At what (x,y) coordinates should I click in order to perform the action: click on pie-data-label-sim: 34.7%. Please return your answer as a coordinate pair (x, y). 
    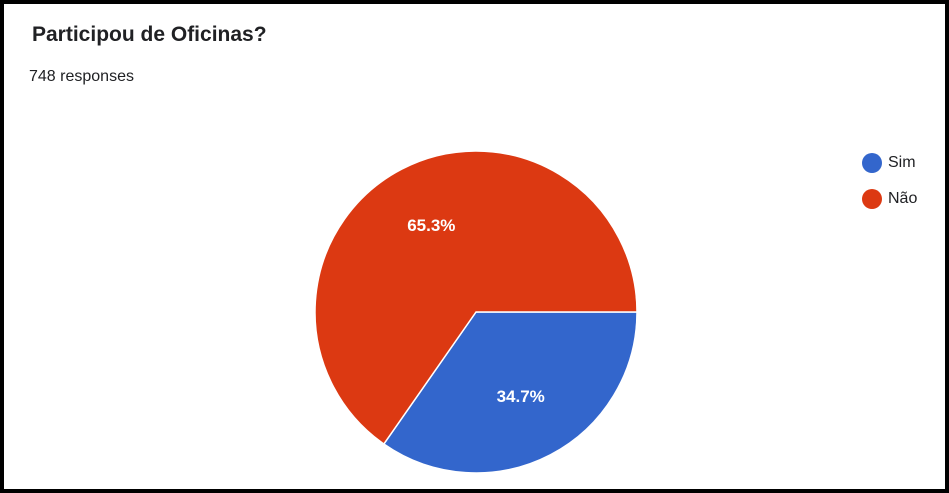
    Looking at the image, I should click on (521, 396).